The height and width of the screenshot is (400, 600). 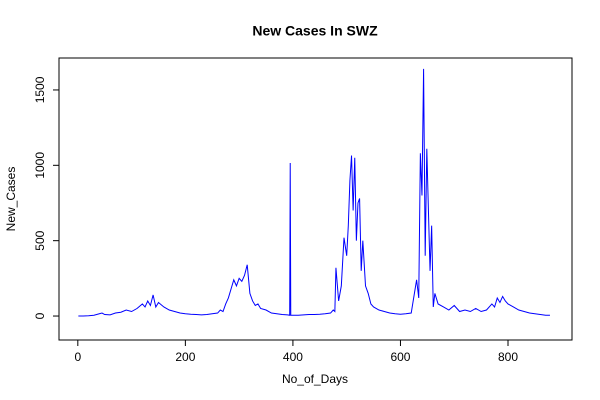 I want to click on x-tick-label: 200, so click(x=185, y=357).